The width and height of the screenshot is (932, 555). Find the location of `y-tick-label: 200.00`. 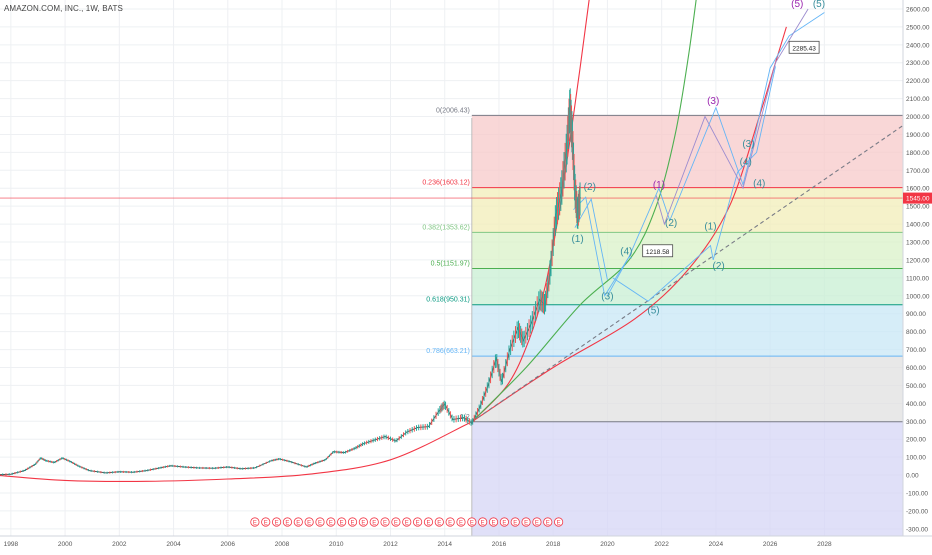

y-tick-label: 200.00 is located at coordinates (916, 440).